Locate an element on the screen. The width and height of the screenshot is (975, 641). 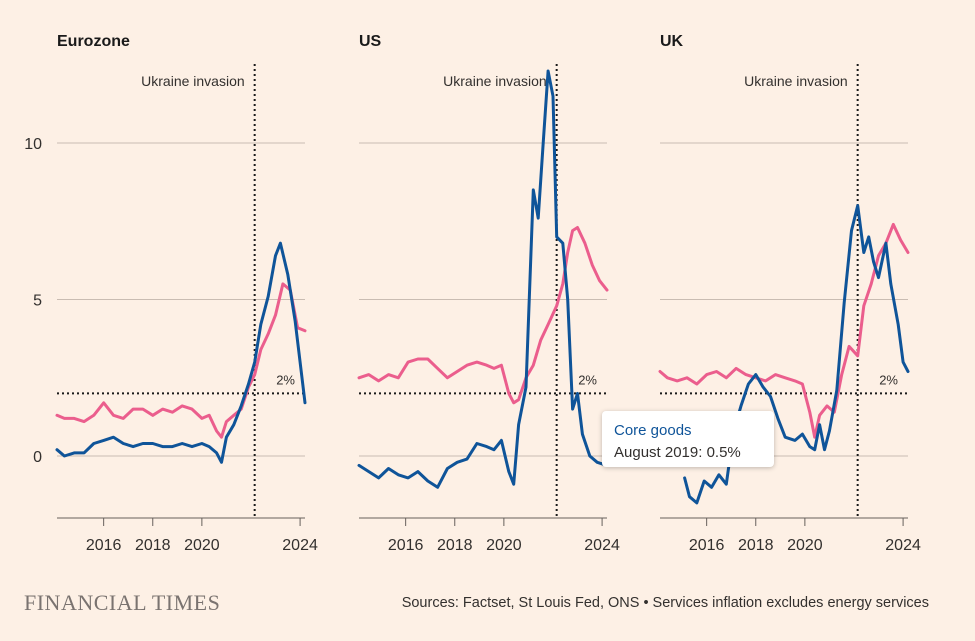
y-tick-label: 0 is located at coordinates (37, 457).